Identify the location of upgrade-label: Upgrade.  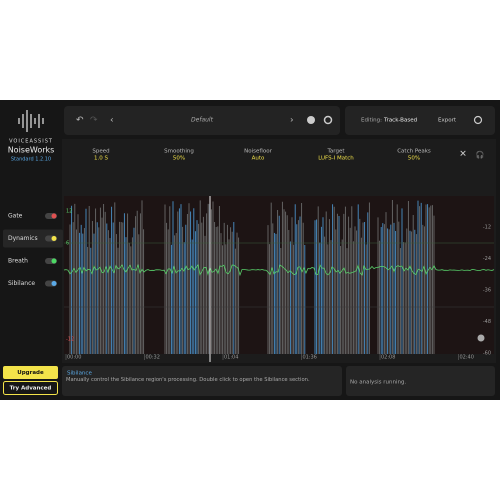
(30, 373).